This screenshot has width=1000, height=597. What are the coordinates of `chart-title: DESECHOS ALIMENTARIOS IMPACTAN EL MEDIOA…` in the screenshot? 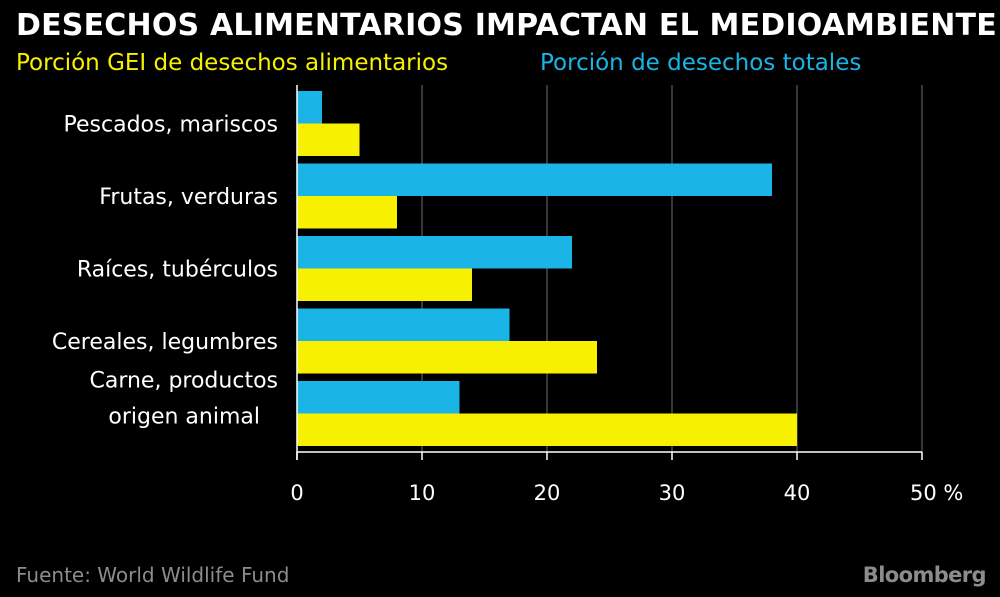 It's located at (506, 25).